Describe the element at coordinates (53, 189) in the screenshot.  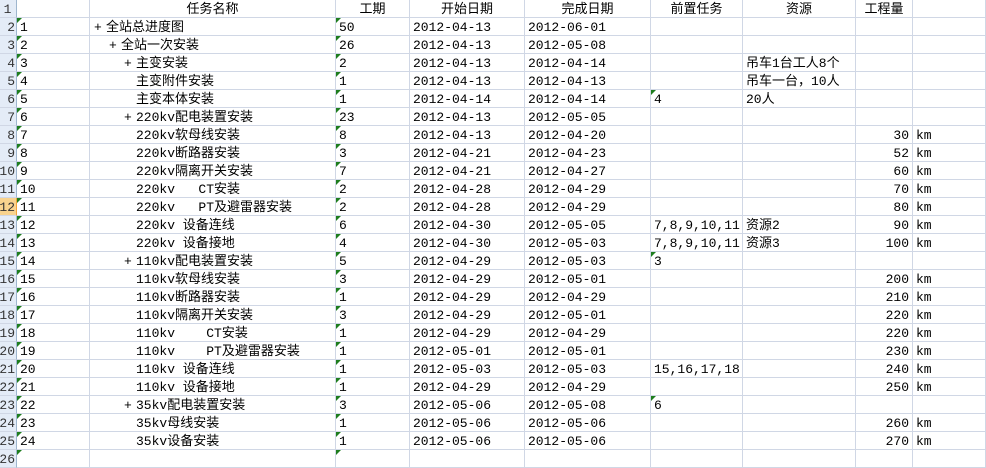
I see `task-id-cell: 10` at that location.